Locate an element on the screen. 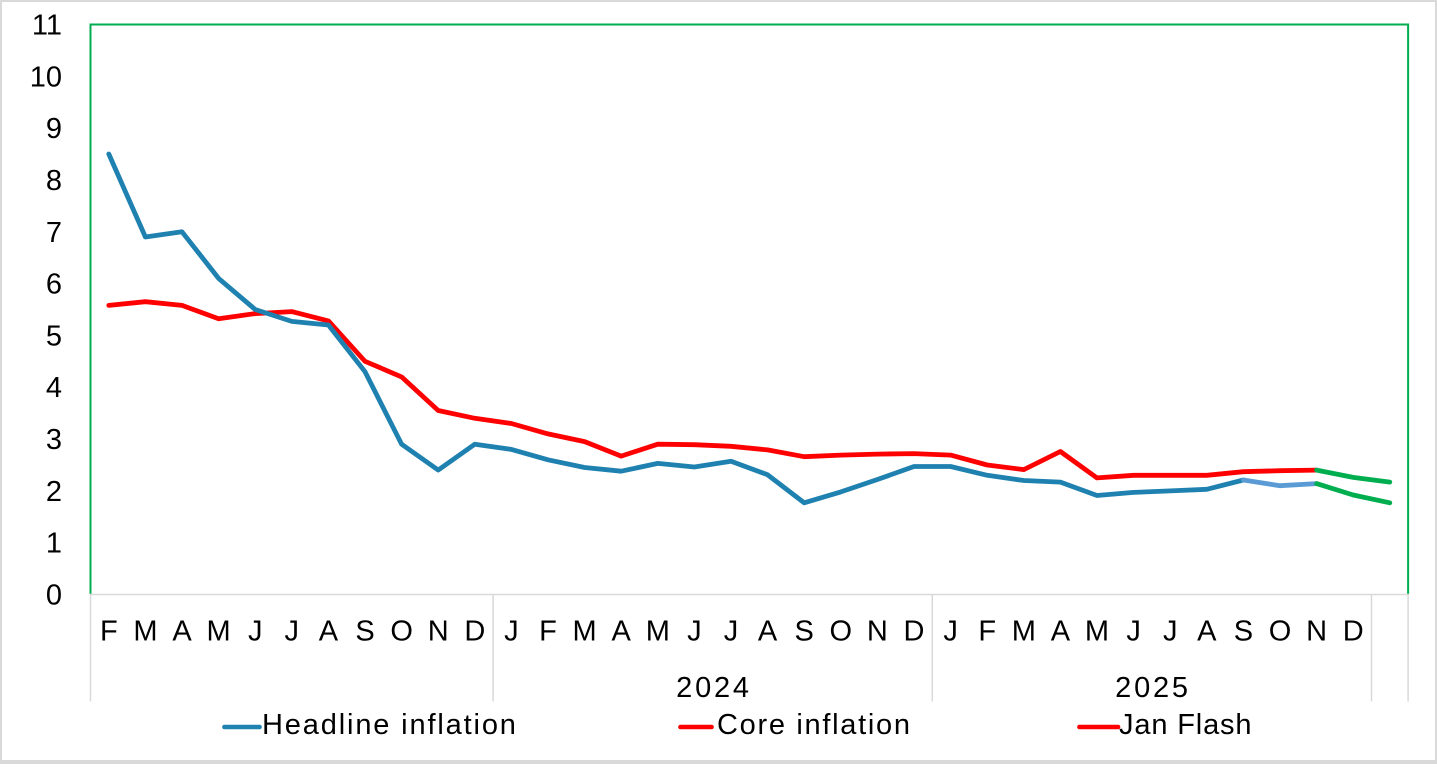 This screenshot has height=769, width=1437. svg-text: 2025 is located at coordinates (1153, 688).